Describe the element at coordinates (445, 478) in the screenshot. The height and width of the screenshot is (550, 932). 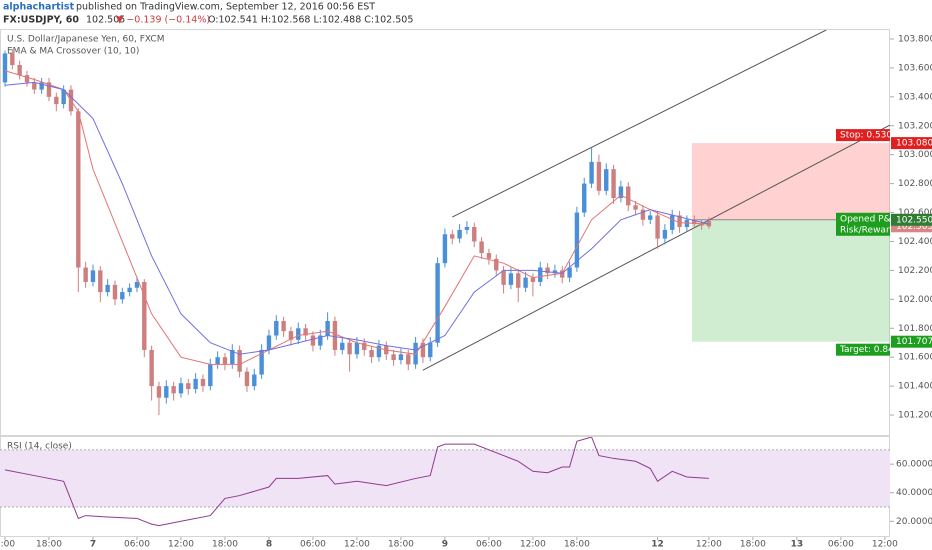
I see `rsi-band` at that location.